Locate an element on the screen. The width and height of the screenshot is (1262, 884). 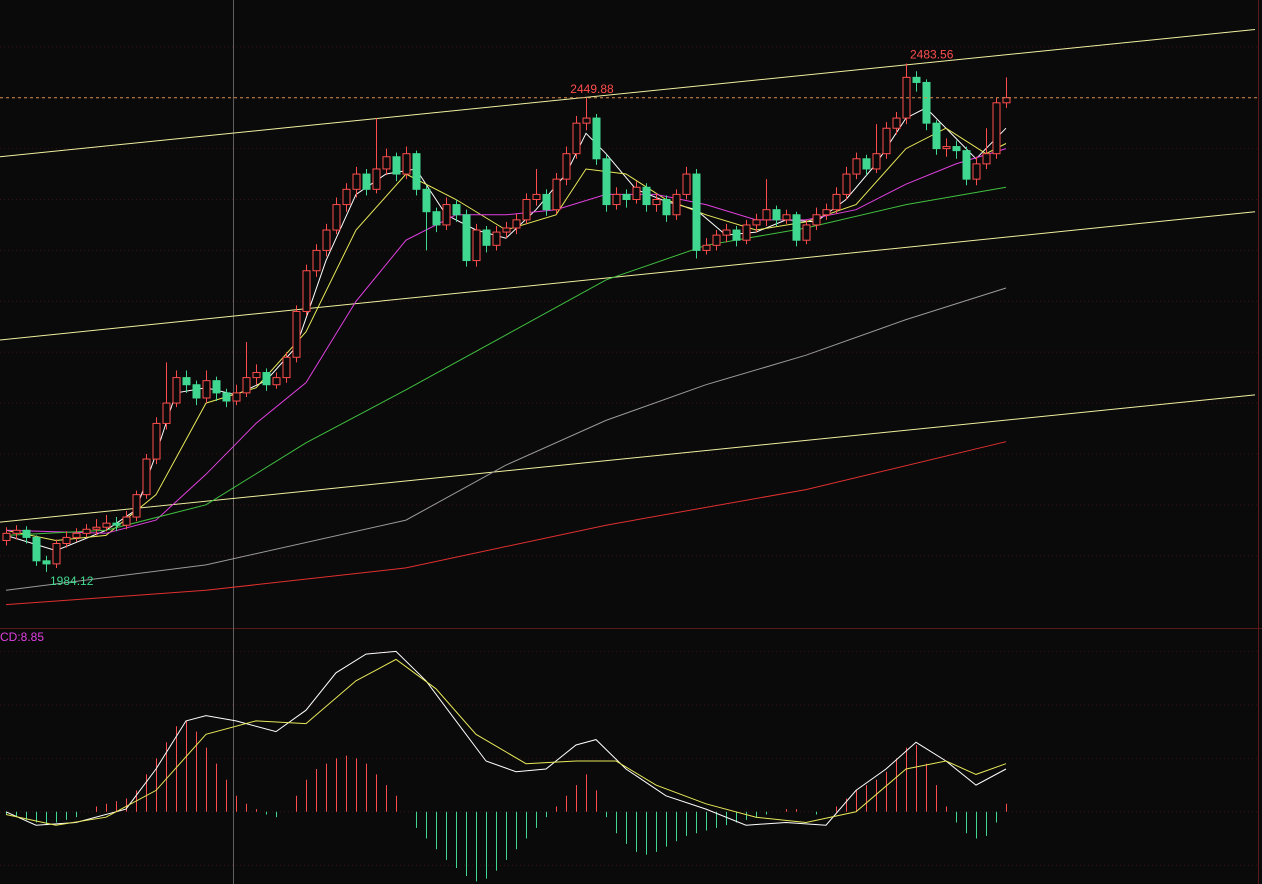
macd-label: CD:8.85 is located at coordinates (22, 637).